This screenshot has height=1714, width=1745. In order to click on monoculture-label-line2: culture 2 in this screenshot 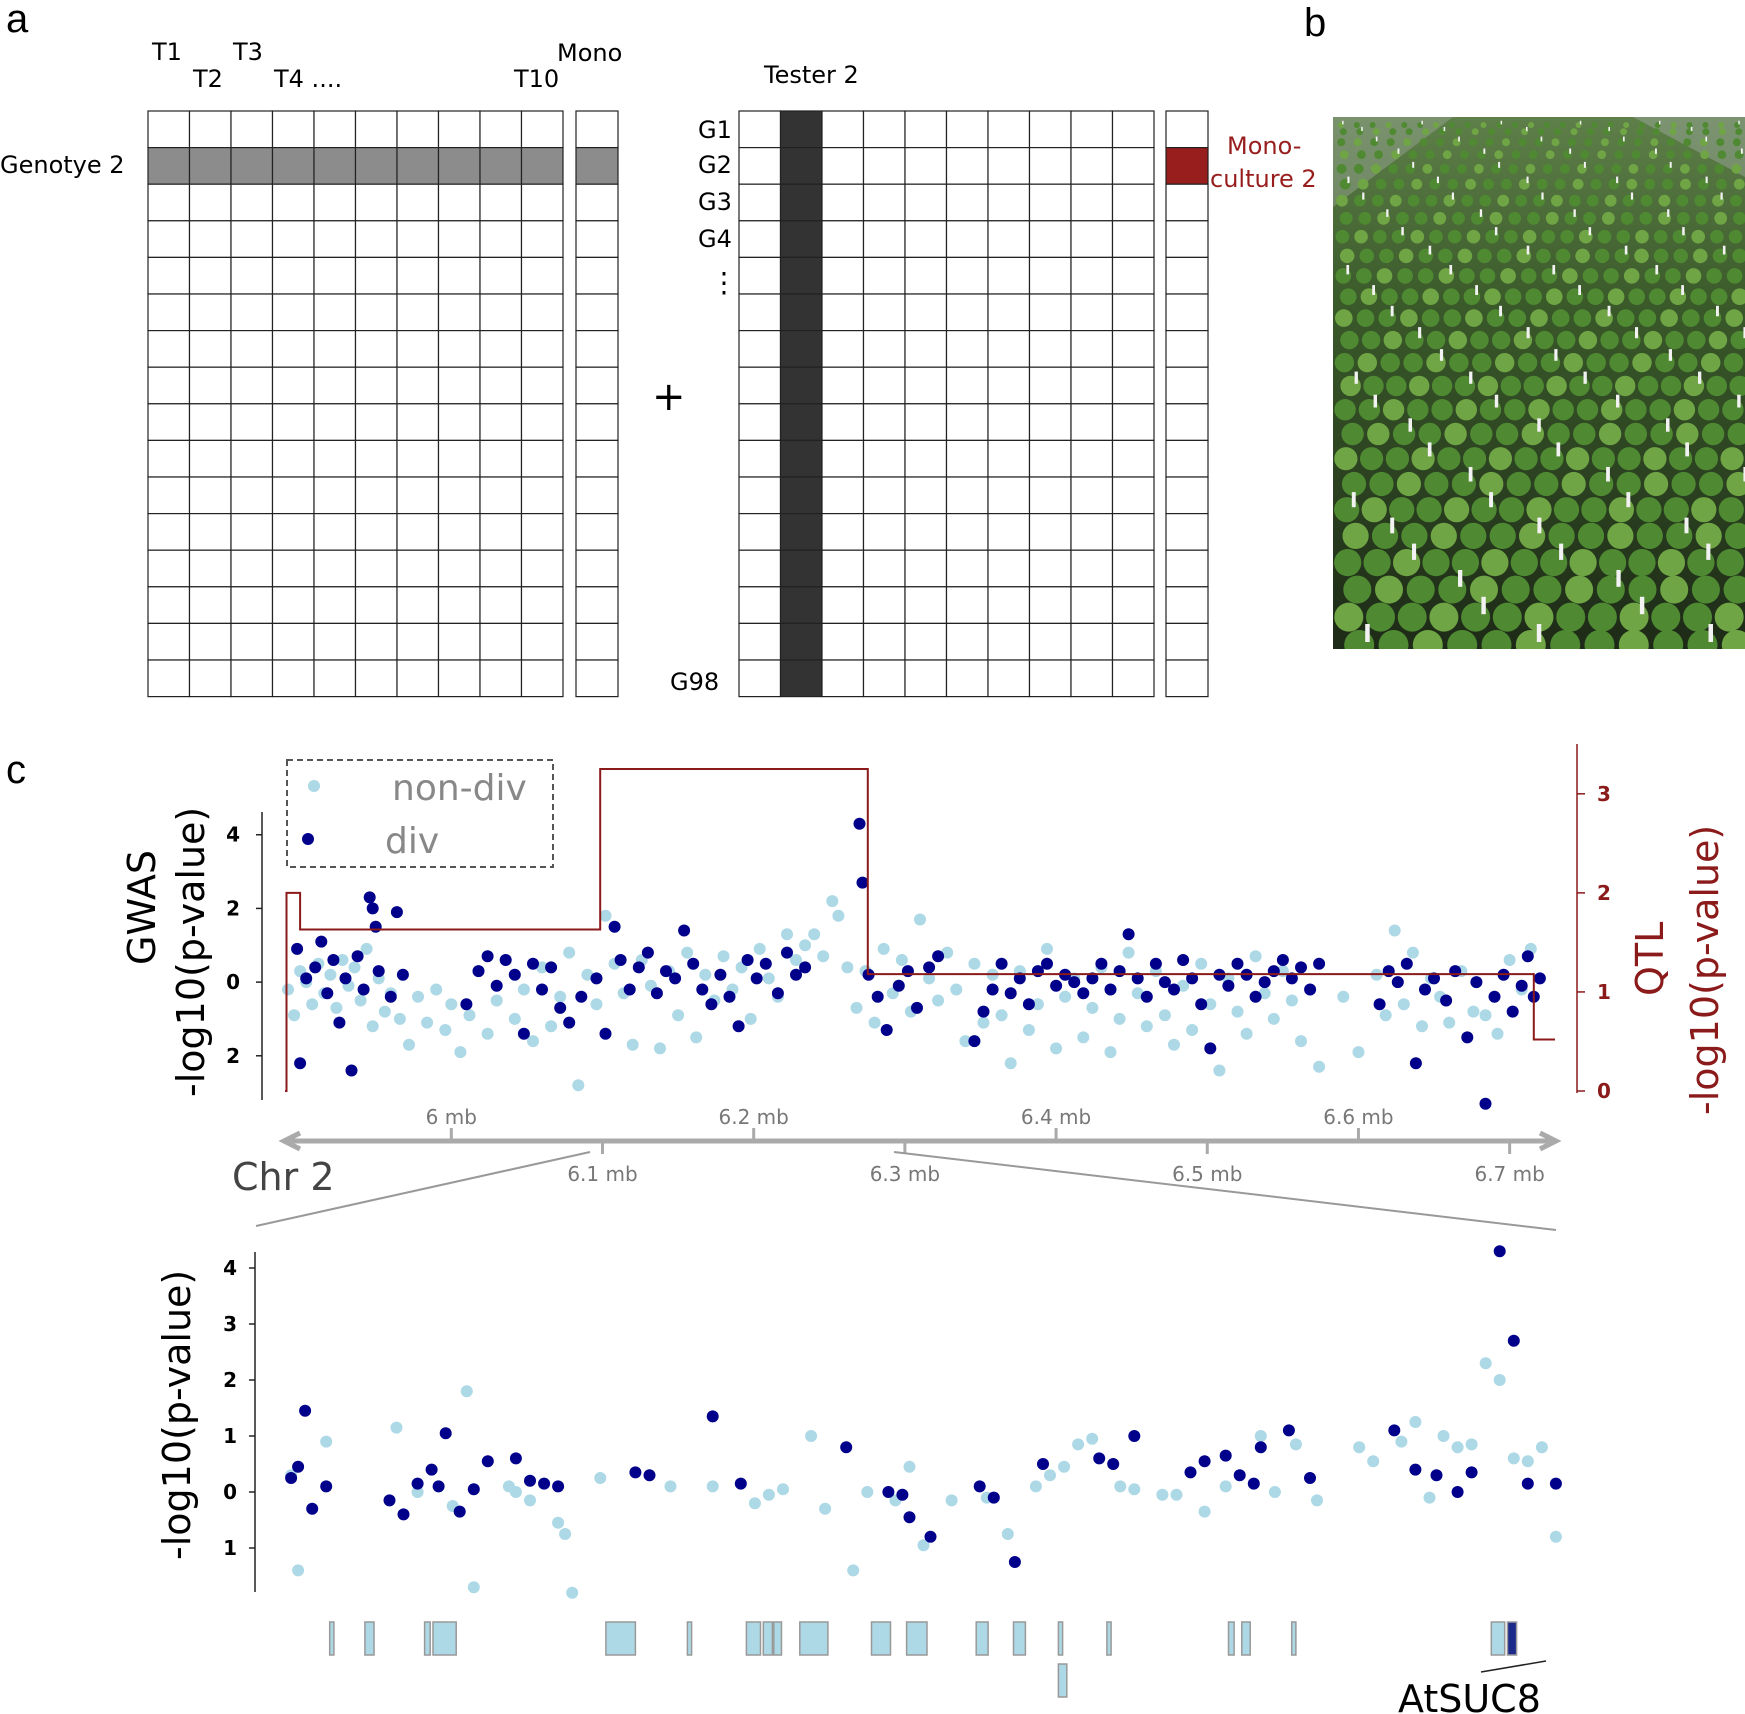, I will do `click(1263, 179)`.